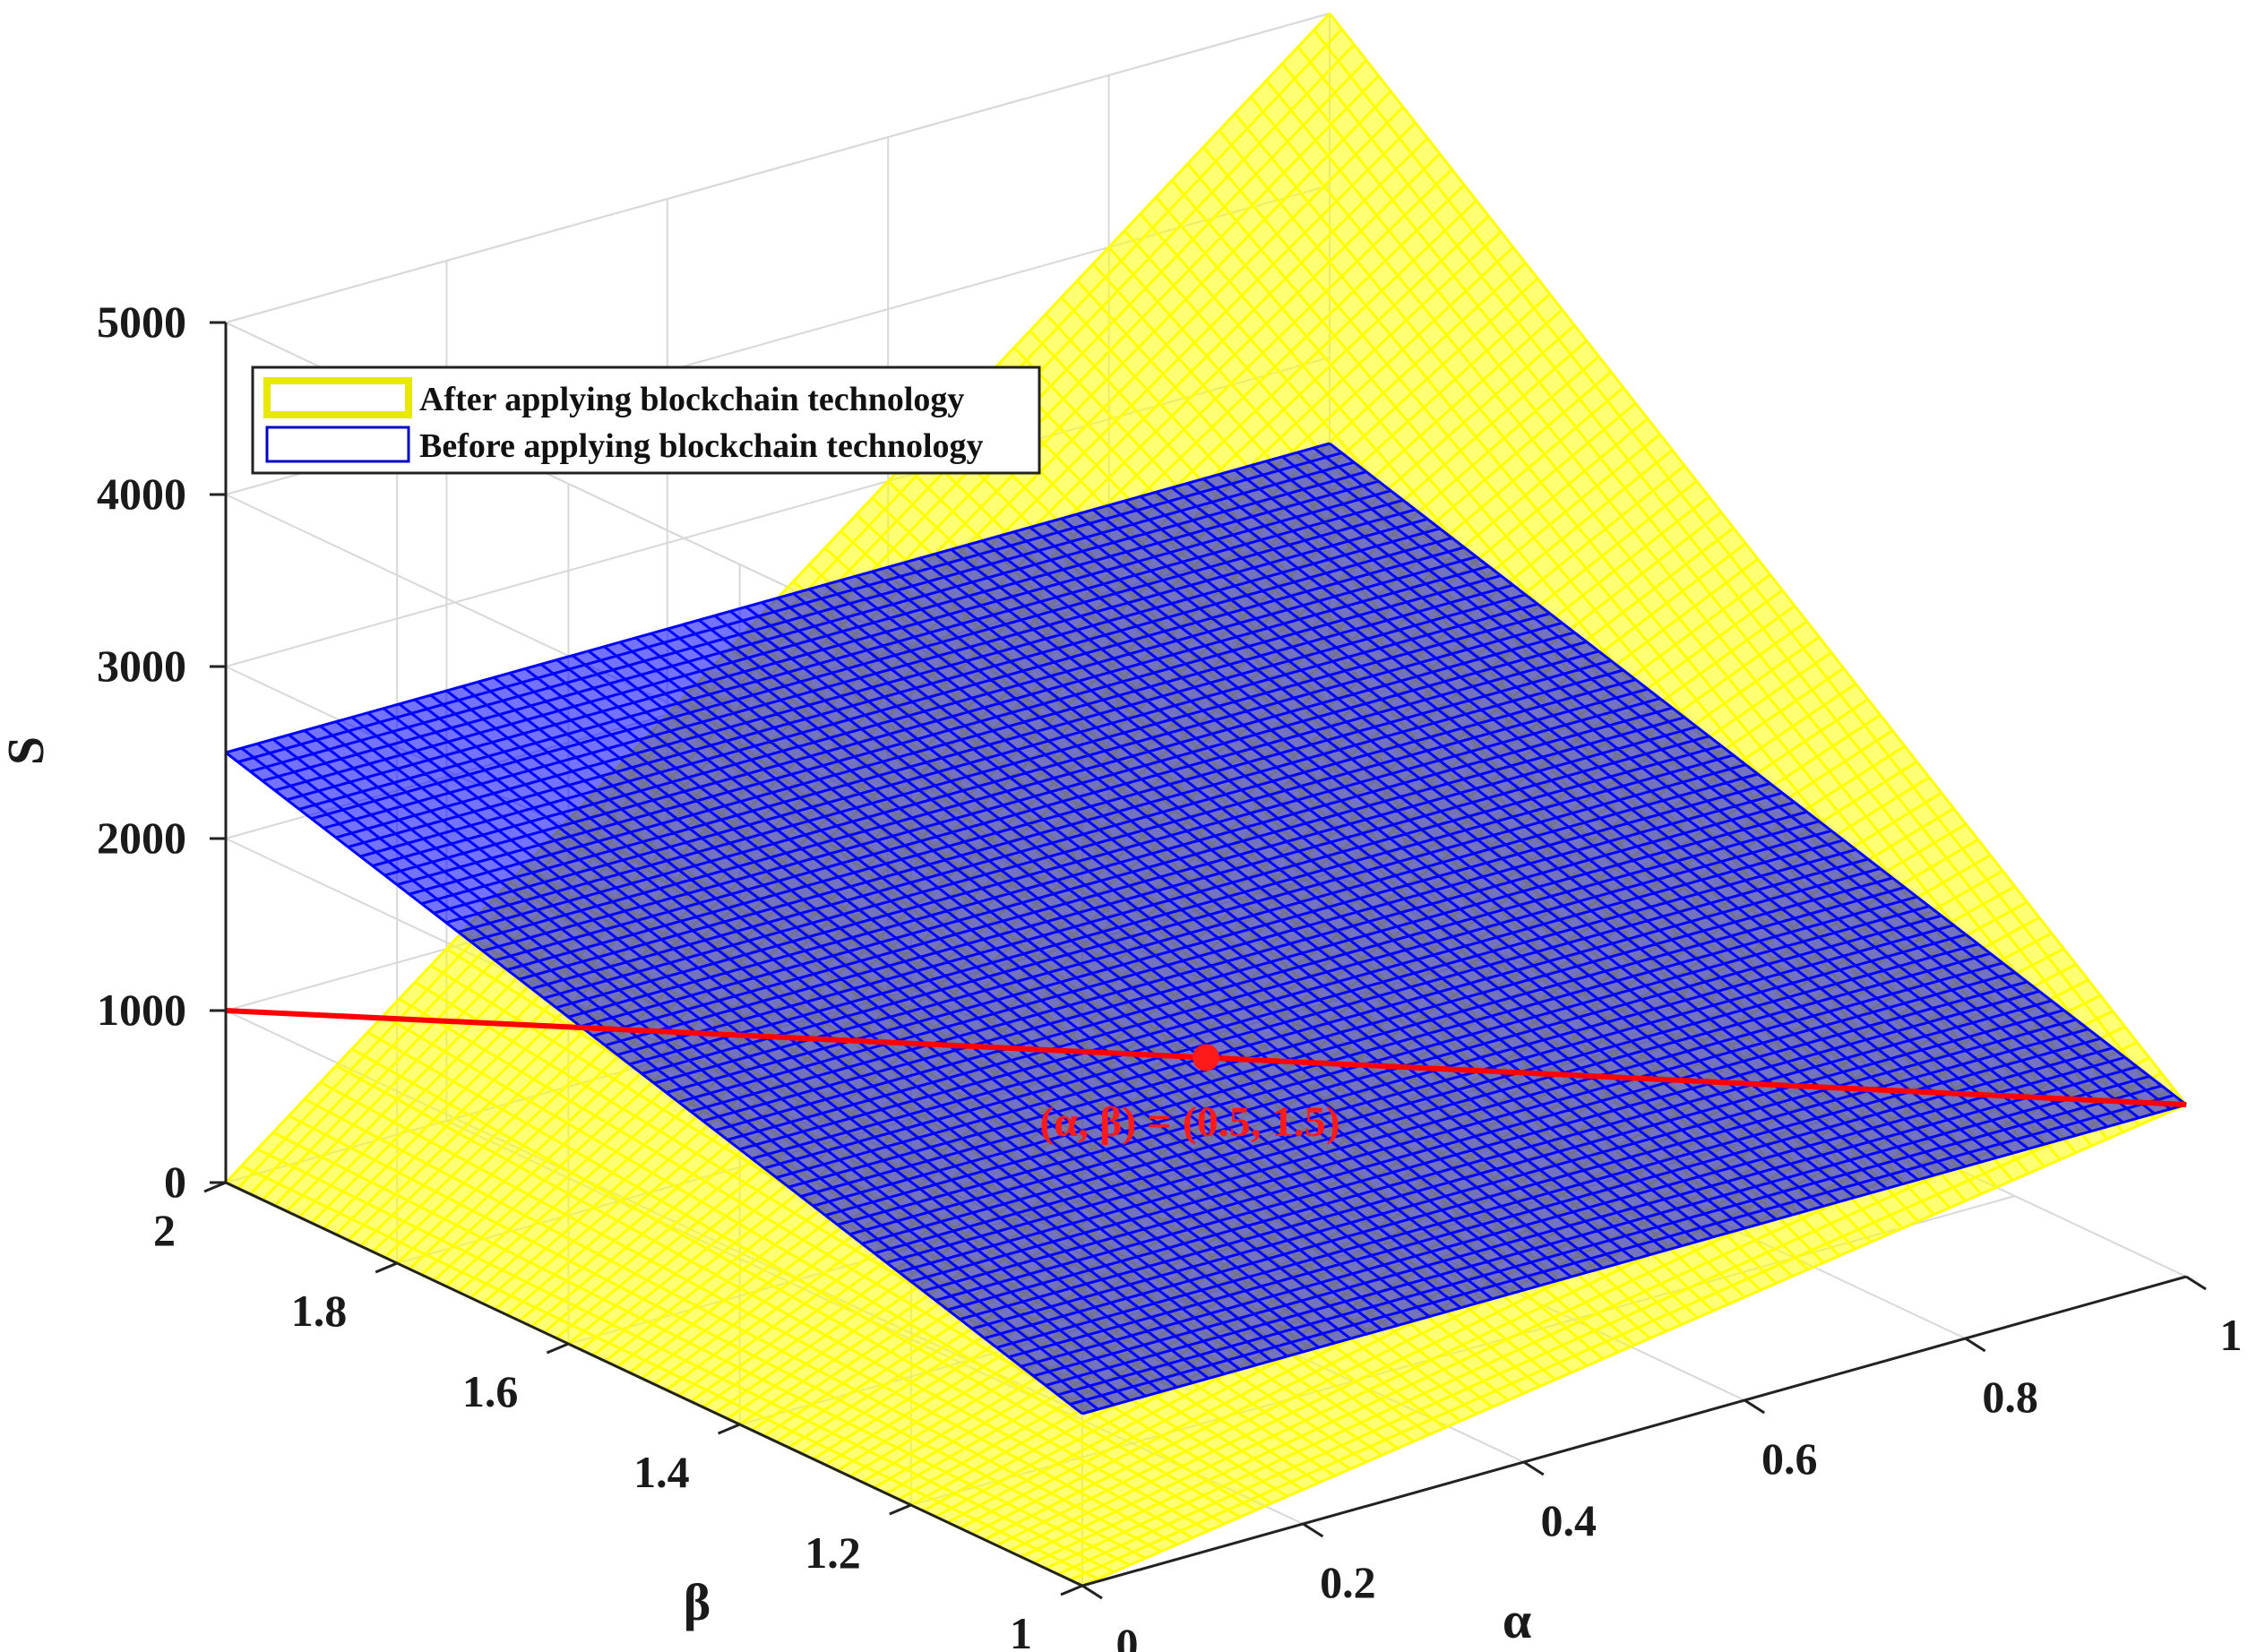 The width and height of the screenshot is (2265, 1652). What do you see at coordinates (1348, 1582) in the screenshot?
I see `alpha-tick-label: 0.2` at bounding box center [1348, 1582].